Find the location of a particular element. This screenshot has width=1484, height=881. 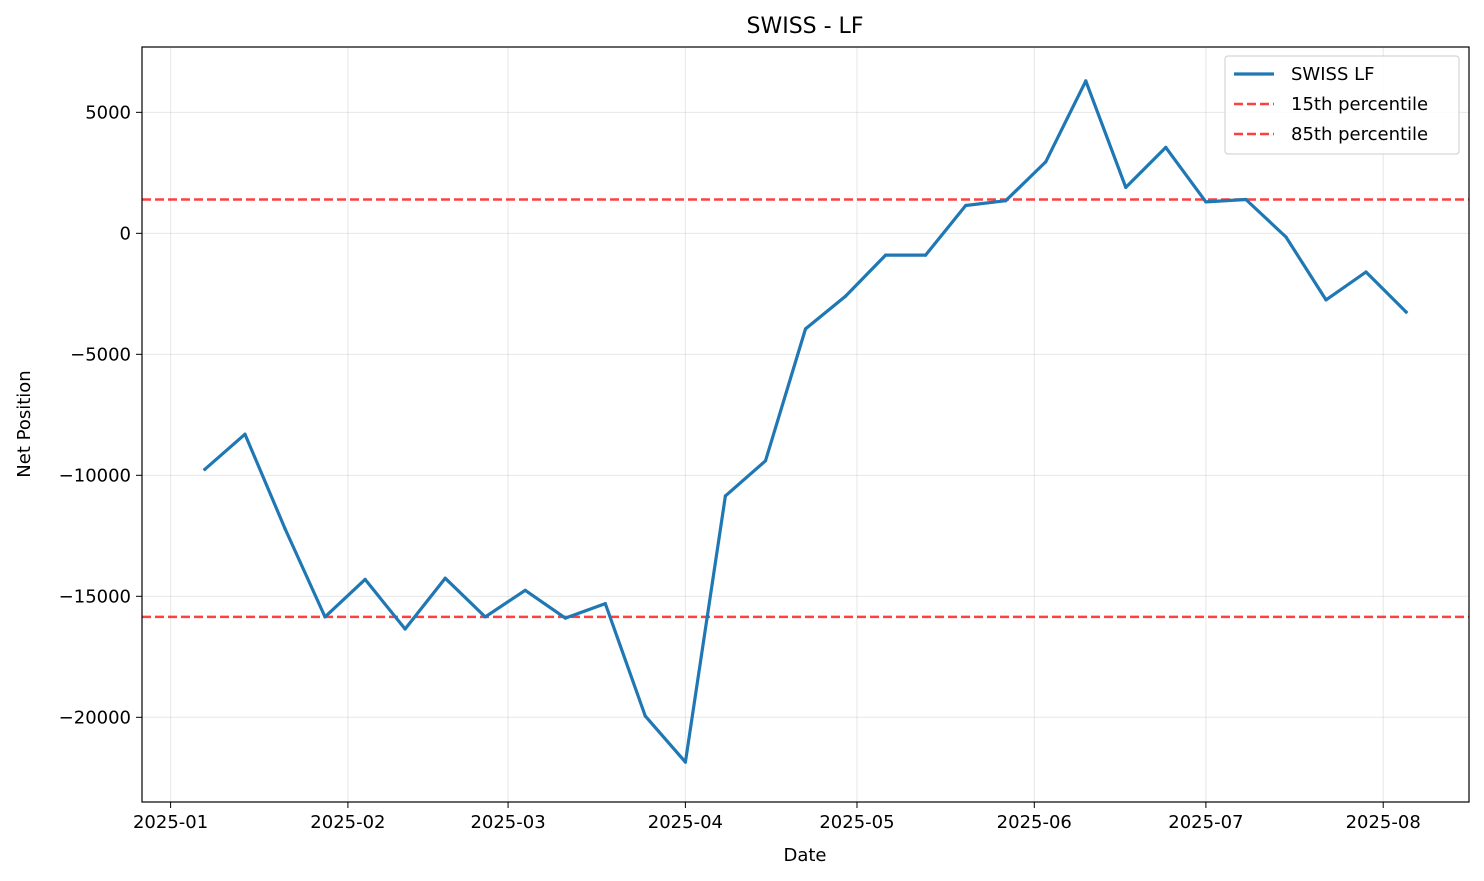

y-tick-label: −10000 is located at coordinates (95, 475).